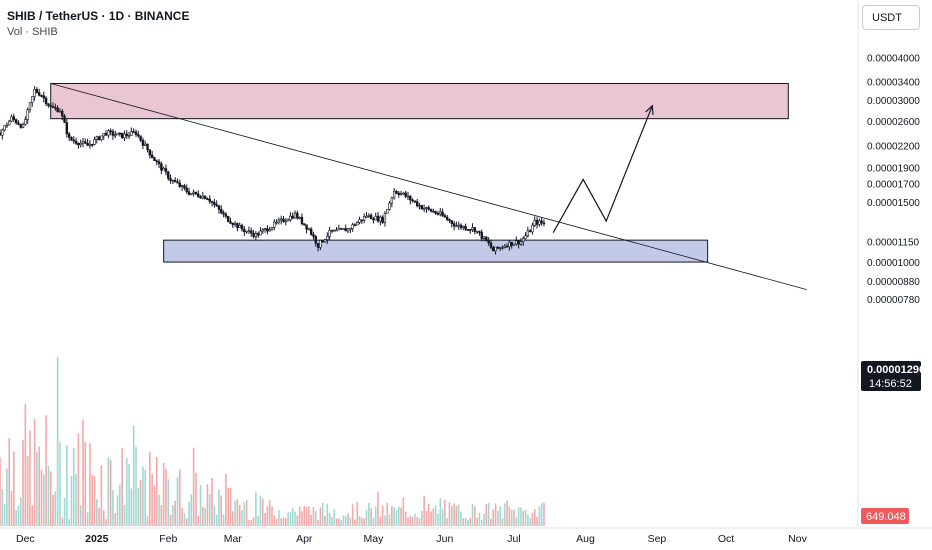 Image resolution: width=932 pixels, height=550 pixels. What do you see at coordinates (885, 516) in the screenshot?
I see `volume-value-label-bg` at bounding box center [885, 516].